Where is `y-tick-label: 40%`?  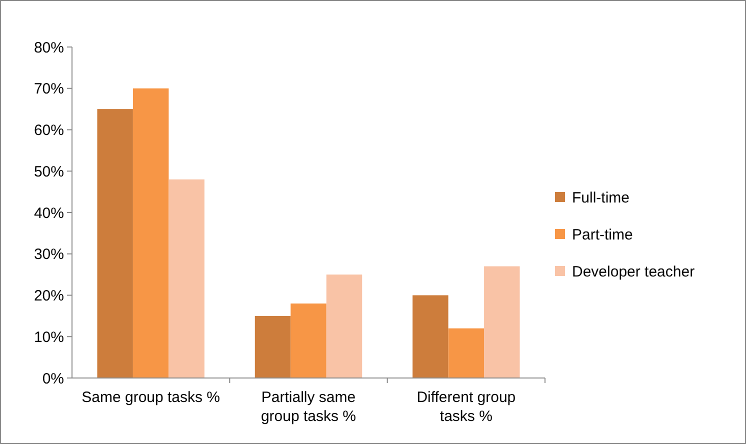 y-tick-label: 40% is located at coordinates (49, 213).